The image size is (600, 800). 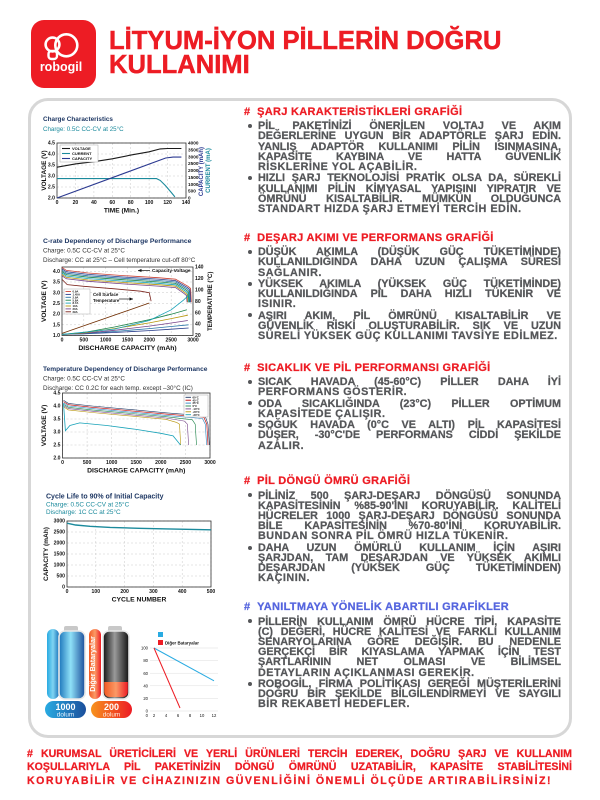 What do you see at coordinates (153, 592) in the screenshot?
I see `svg-text: 300` at bounding box center [153, 592].